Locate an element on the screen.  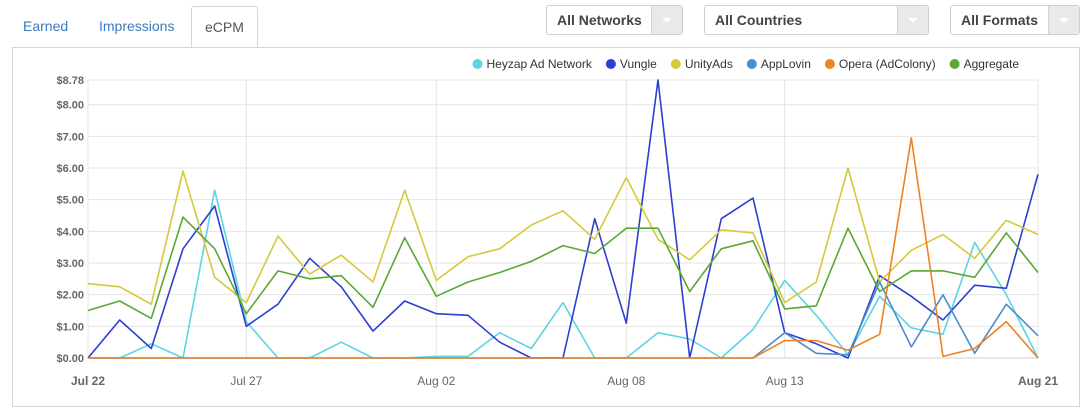
legend-item-aggregate: Aggregate is located at coordinates (984, 64).